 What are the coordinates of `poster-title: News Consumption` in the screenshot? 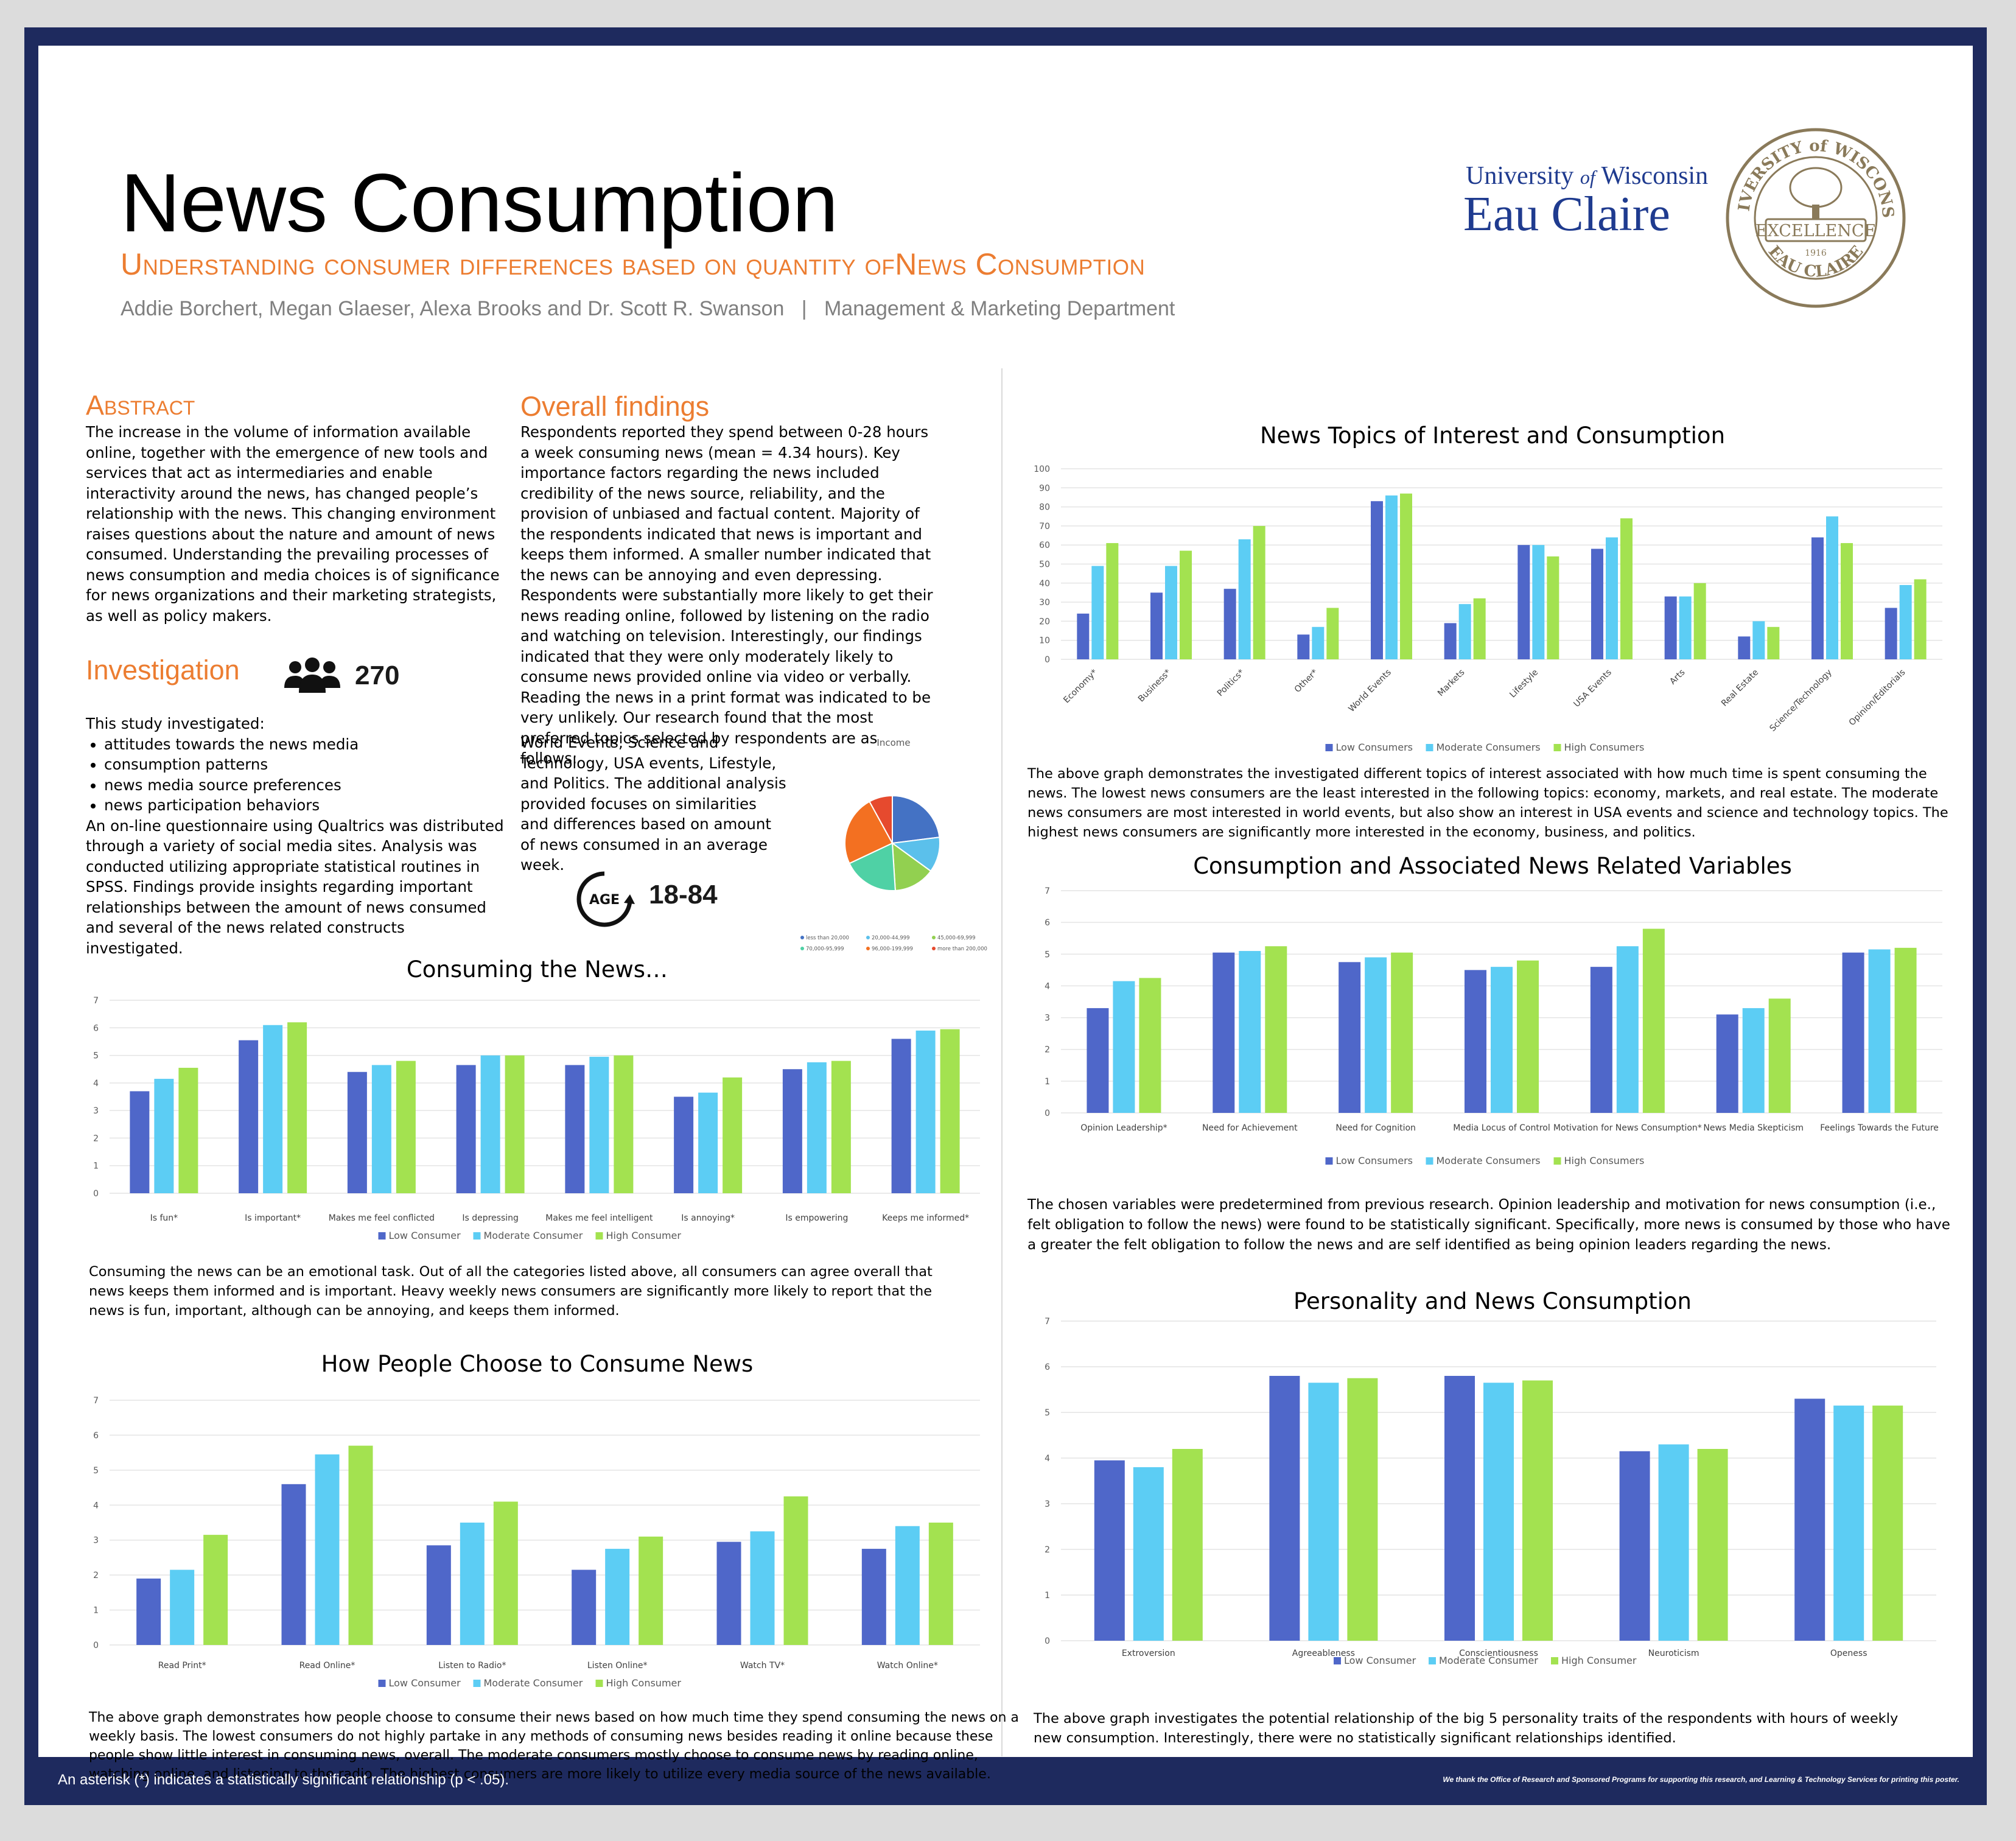 It's located at (480, 203).